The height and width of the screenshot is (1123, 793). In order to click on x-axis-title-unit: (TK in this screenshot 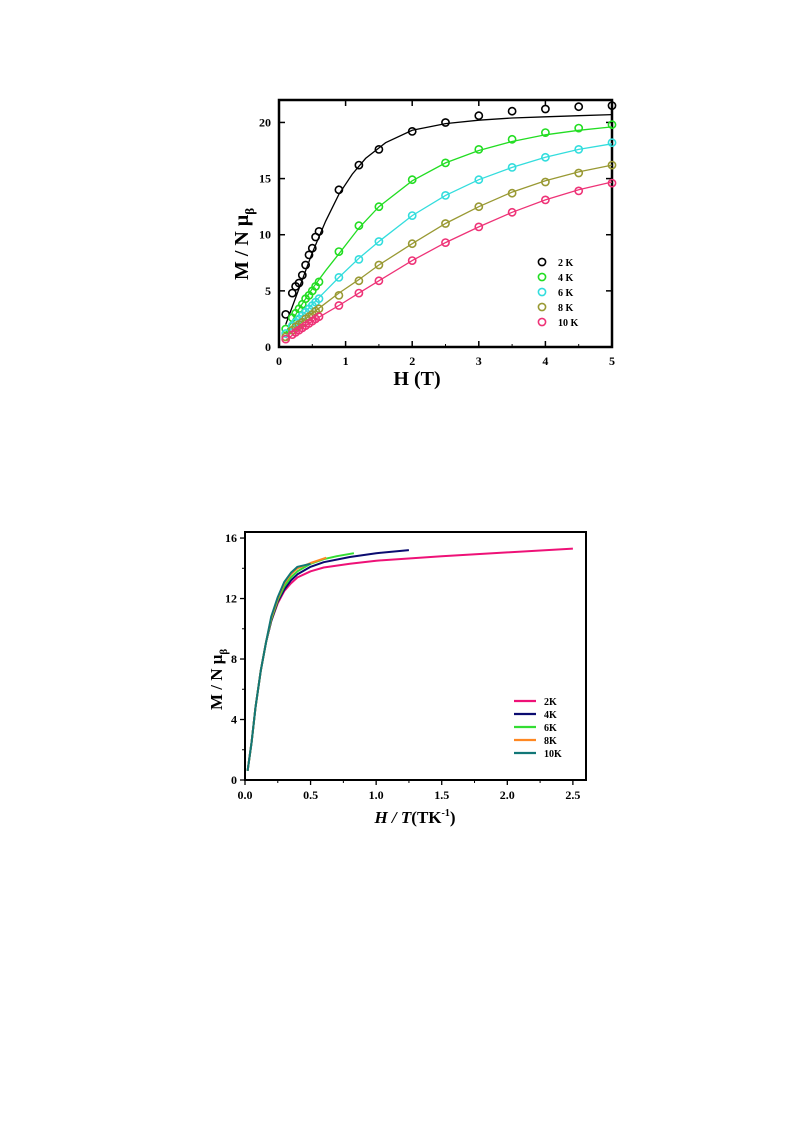, I will do `click(426, 817)`.